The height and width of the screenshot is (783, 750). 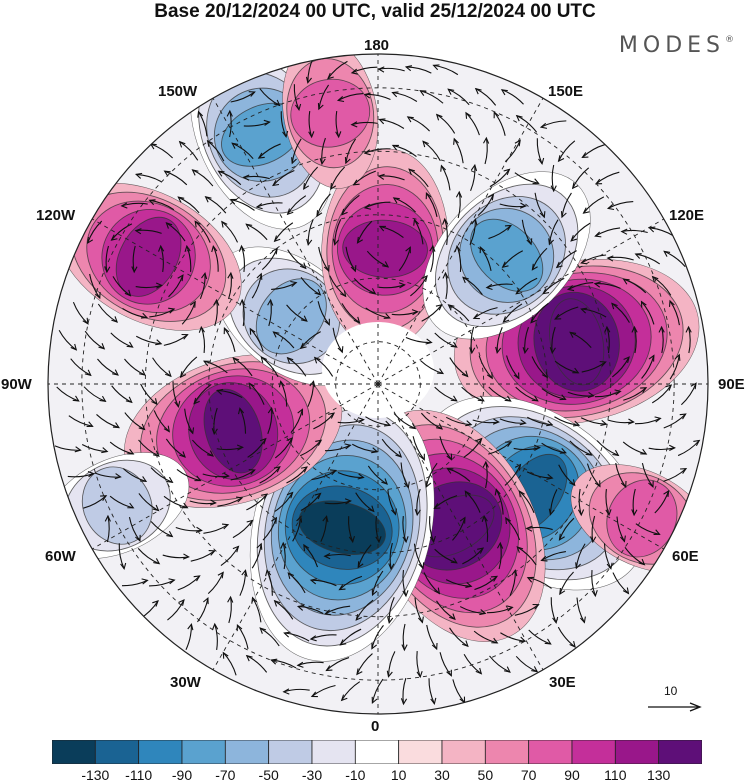 I want to click on colorbar, so click(x=377, y=752).